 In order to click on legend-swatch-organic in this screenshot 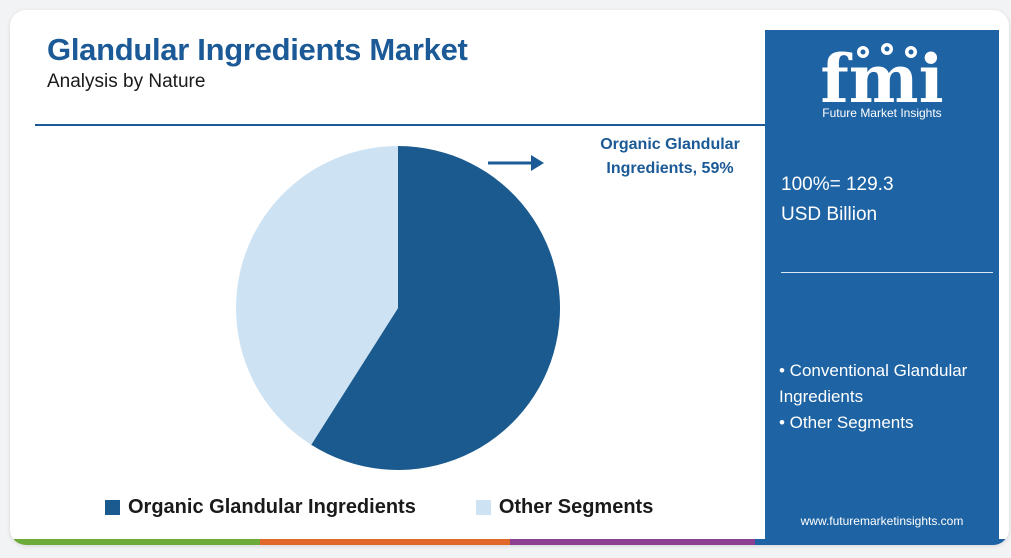, I will do `click(112, 507)`.